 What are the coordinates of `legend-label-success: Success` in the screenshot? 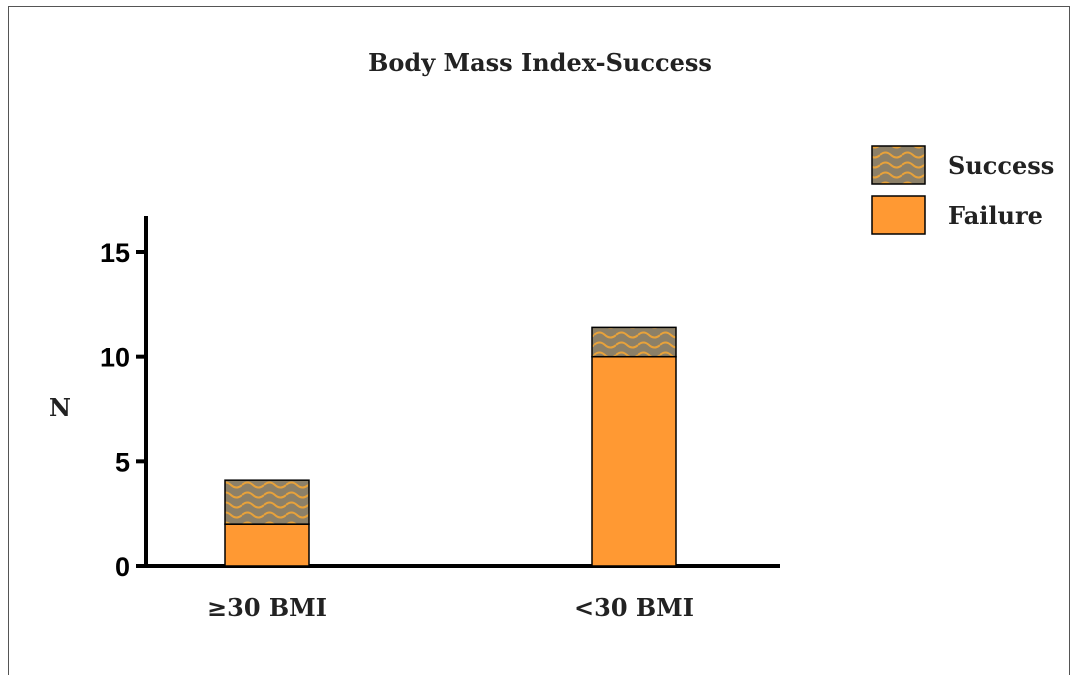 It's located at (1001, 165).